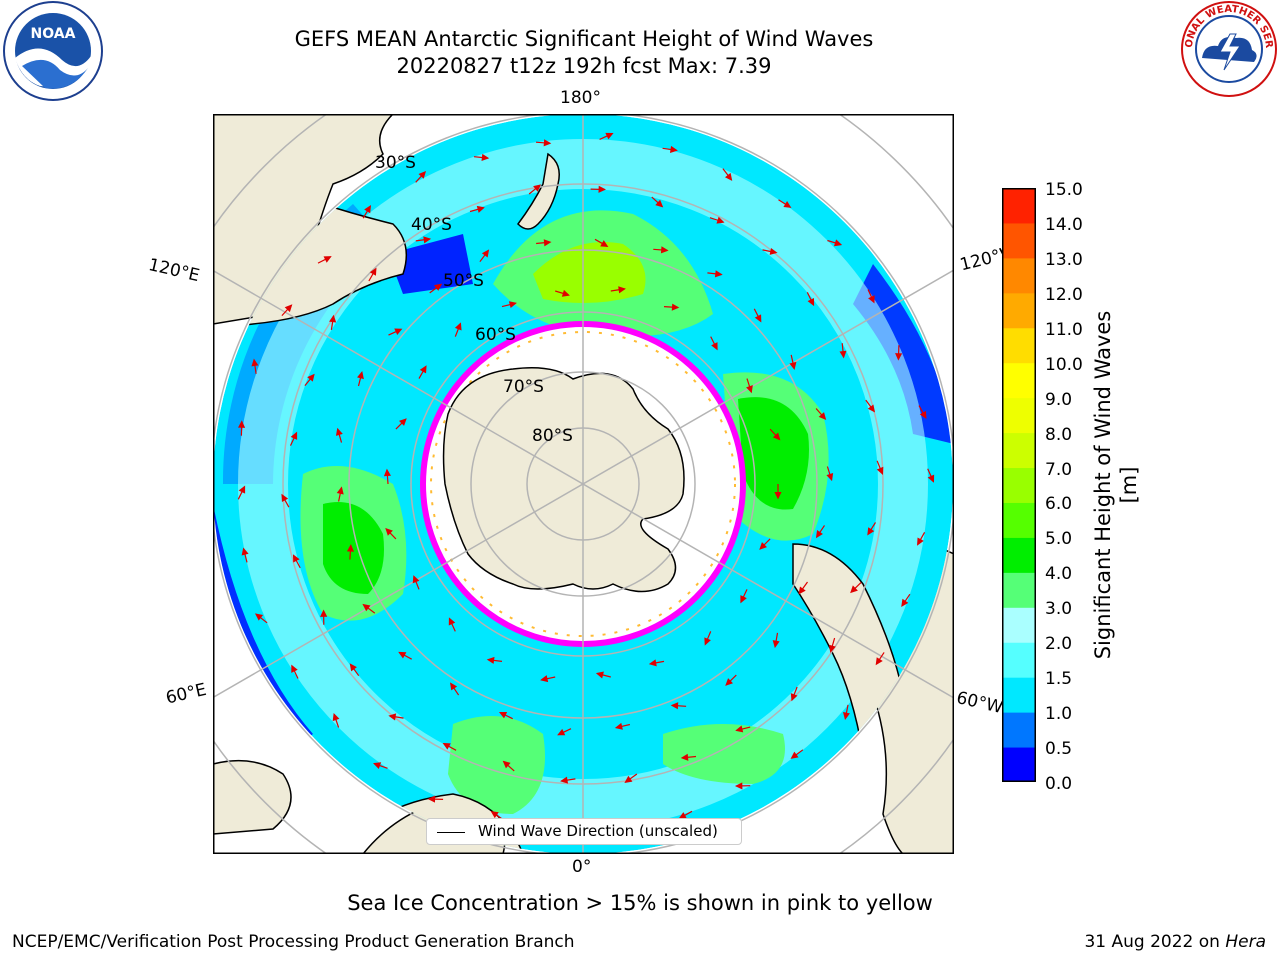 Image resolution: width=1280 pixels, height=960 pixels. What do you see at coordinates (1116, 485) in the screenshot?
I see `colorbar-label: Significant Height of Wind Waves [m]` at bounding box center [1116, 485].